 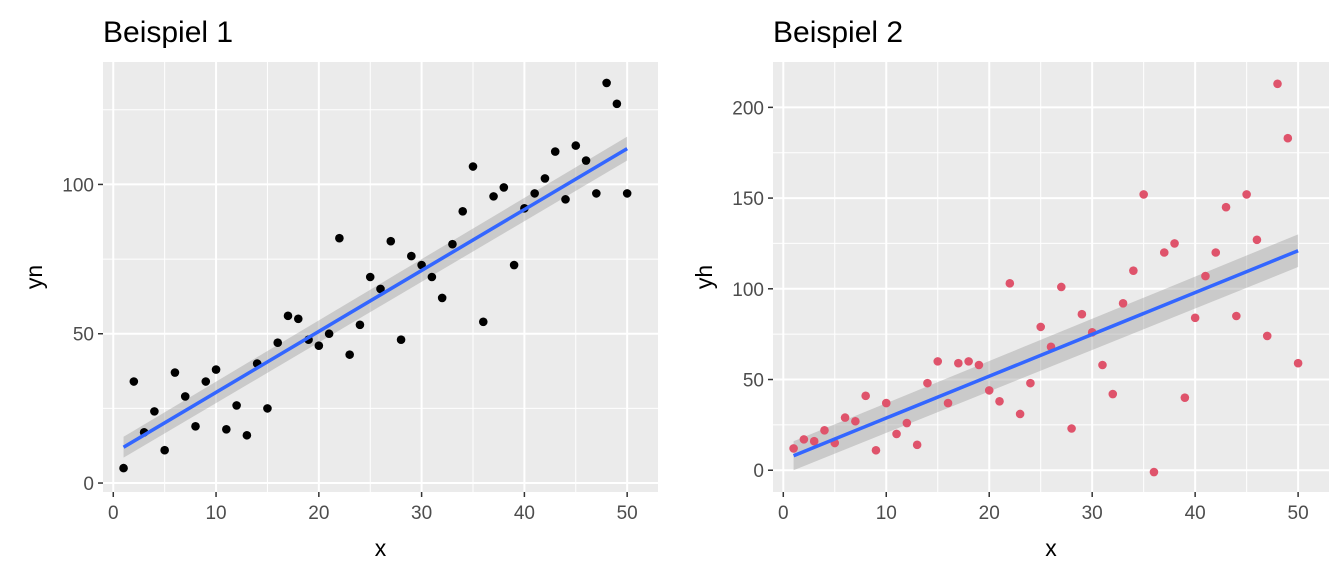 What do you see at coordinates (1045, 353) in the screenshot?
I see `regression-line` at bounding box center [1045, 353].